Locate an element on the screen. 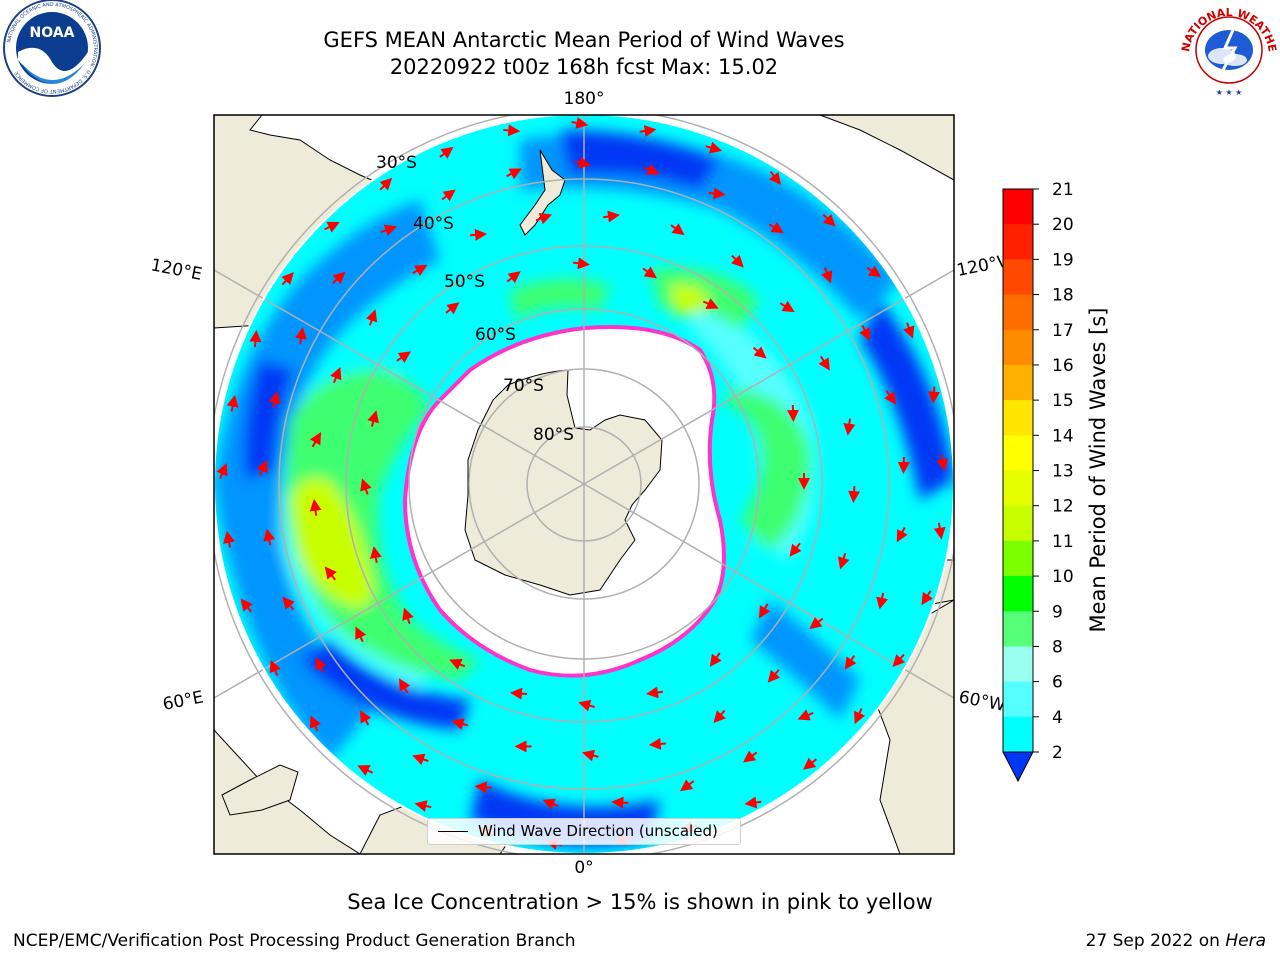 The image size is (1280, 960). colorbar-tick-label: 13 is located at coordinates (1063, 472).